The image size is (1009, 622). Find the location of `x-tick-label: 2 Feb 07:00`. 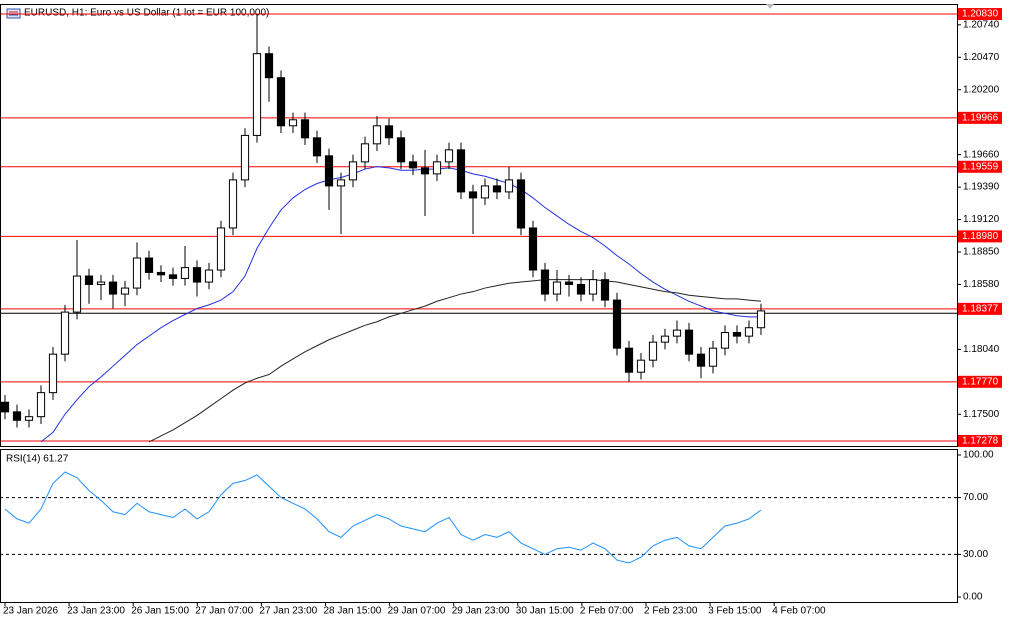

x-tick-label: 2 Feb 07:00 is located at coordinates (607, 611).